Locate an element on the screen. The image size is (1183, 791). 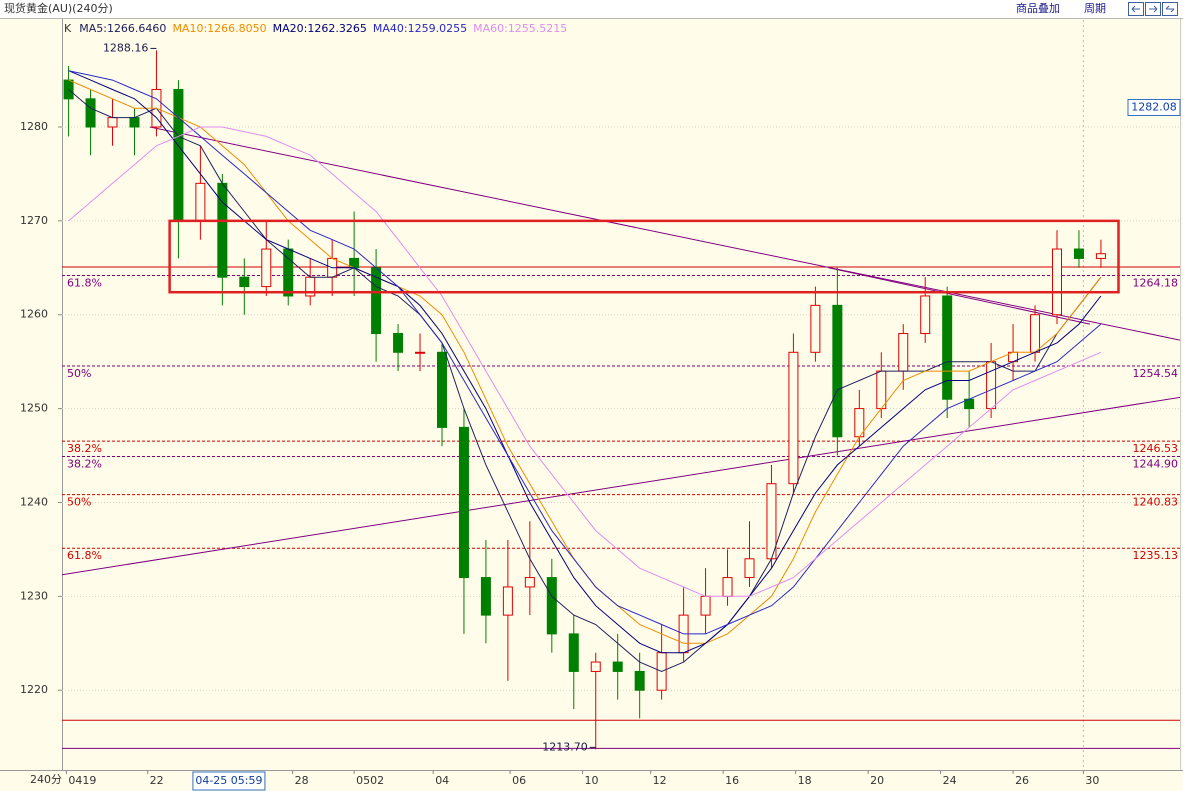
y-tick-label: 1220 is located at coordinates (34, 689).